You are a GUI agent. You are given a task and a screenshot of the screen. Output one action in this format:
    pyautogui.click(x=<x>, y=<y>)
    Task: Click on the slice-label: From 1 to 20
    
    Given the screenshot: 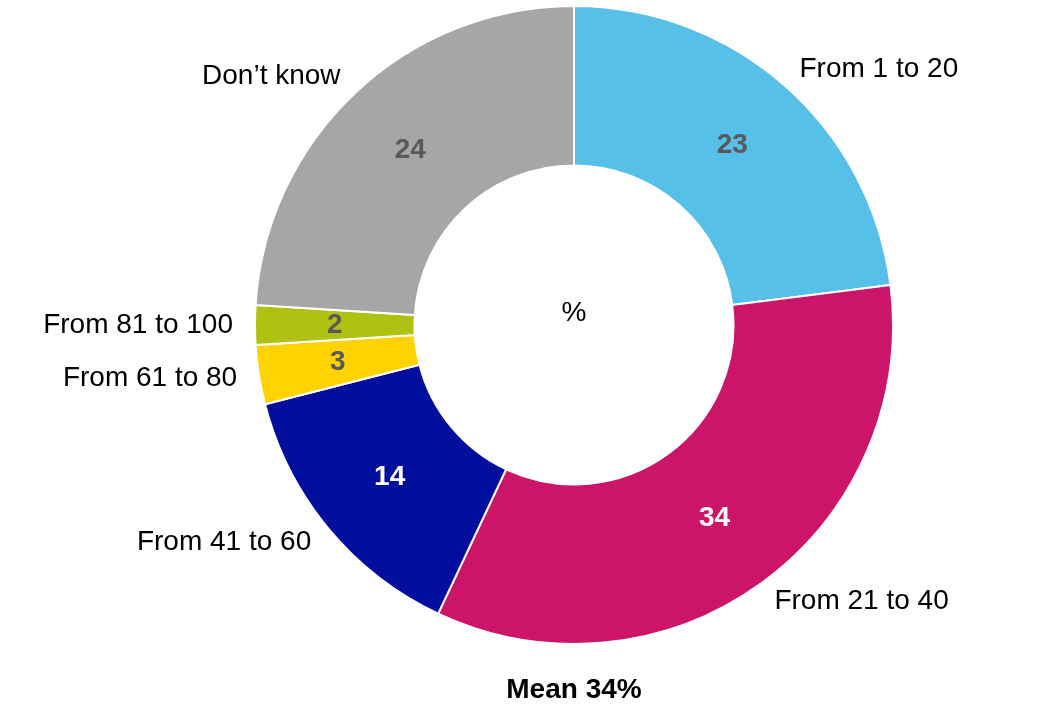 What is the action you would take?
    pyautogui.click(x=879, y=67)
    